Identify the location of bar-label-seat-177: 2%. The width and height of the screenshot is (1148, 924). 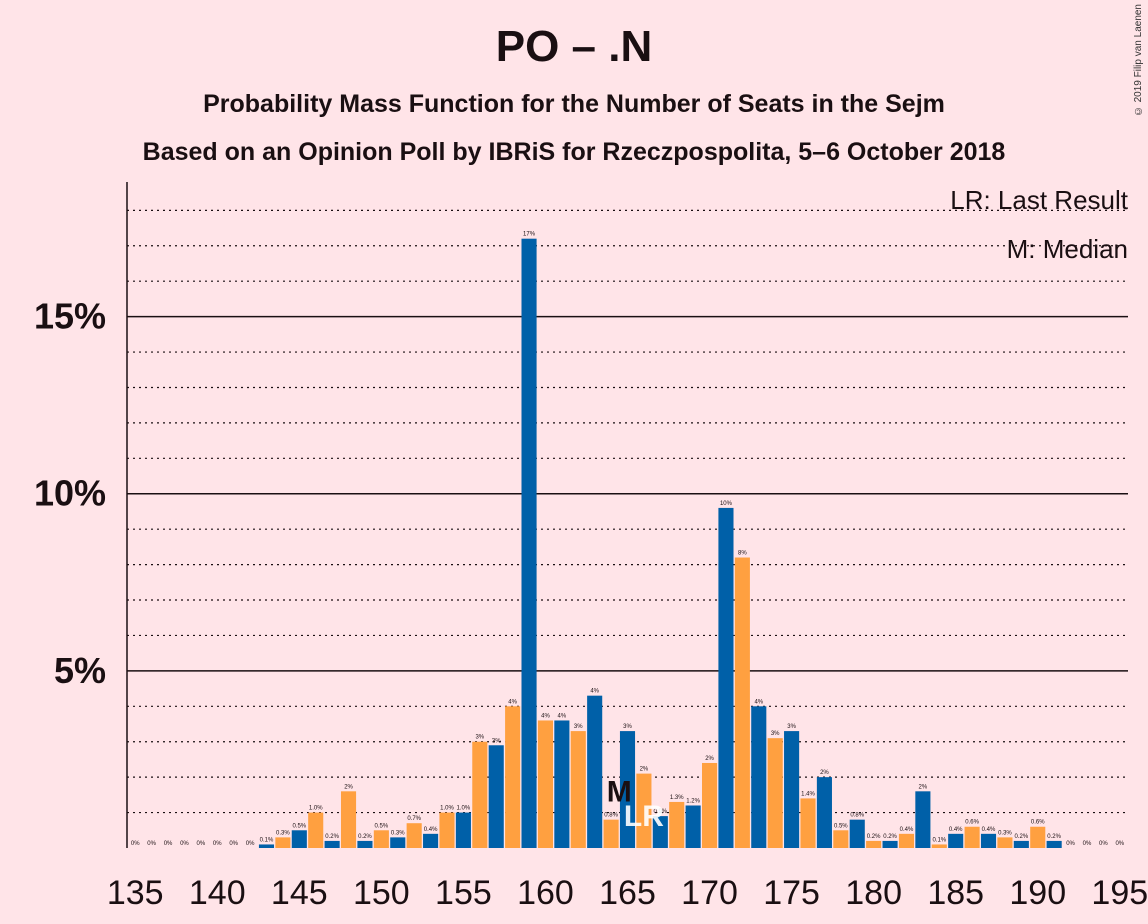
(824, 773).